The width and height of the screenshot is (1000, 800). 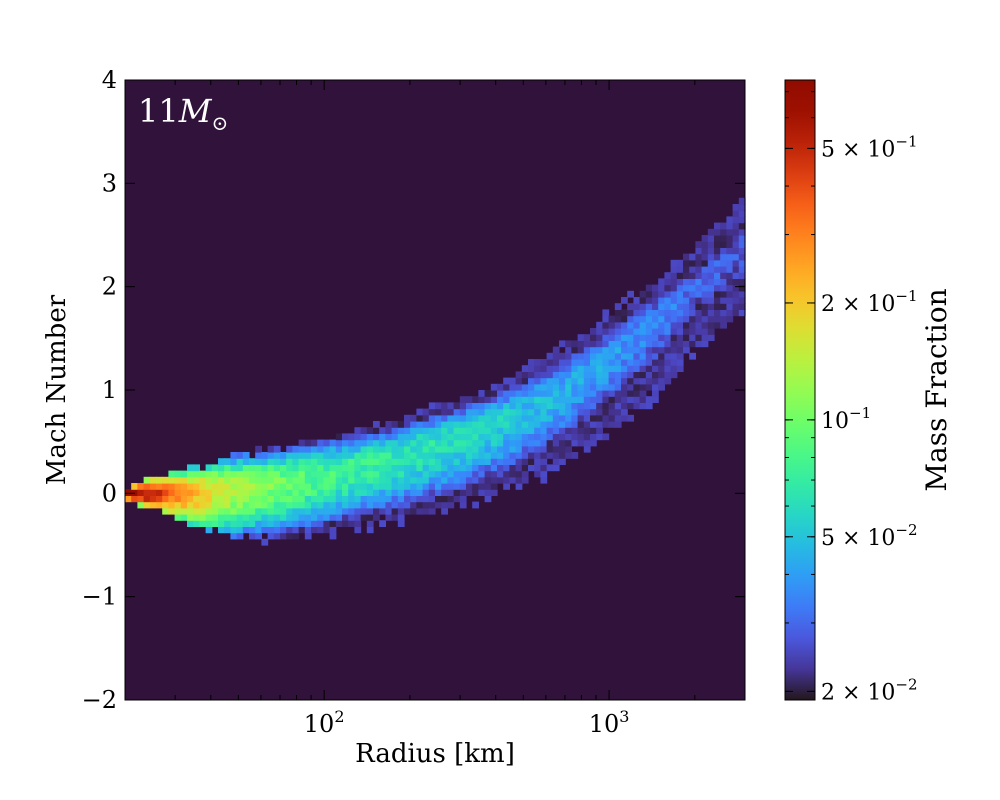 What do you see at coordinates (109, 183) in the screenshot?
I see `y-tick-label: 3` at bounding box center [109, 183].